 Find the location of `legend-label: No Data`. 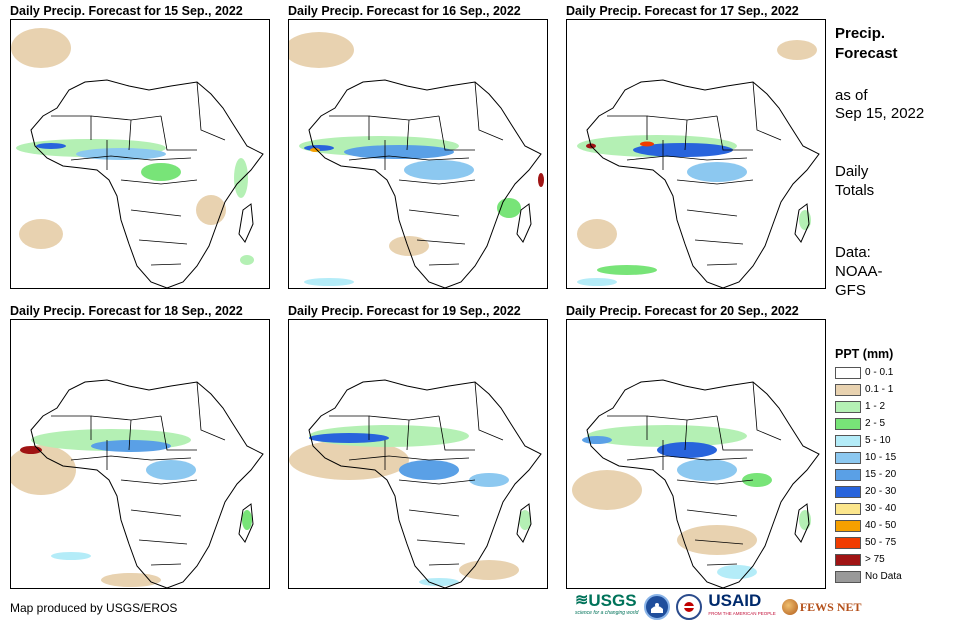

legend-label: No Data is located at coordinates (883, 576).